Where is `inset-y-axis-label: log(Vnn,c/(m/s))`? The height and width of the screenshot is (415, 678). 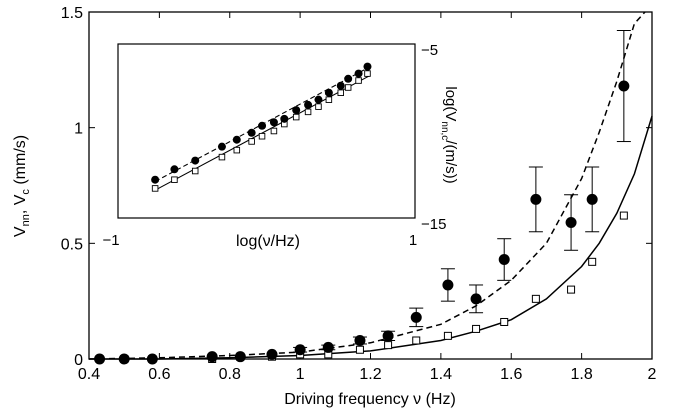
inset-y-axis-label: log(Vnn,c/(m/s)) is located at coordinates (449, 134).